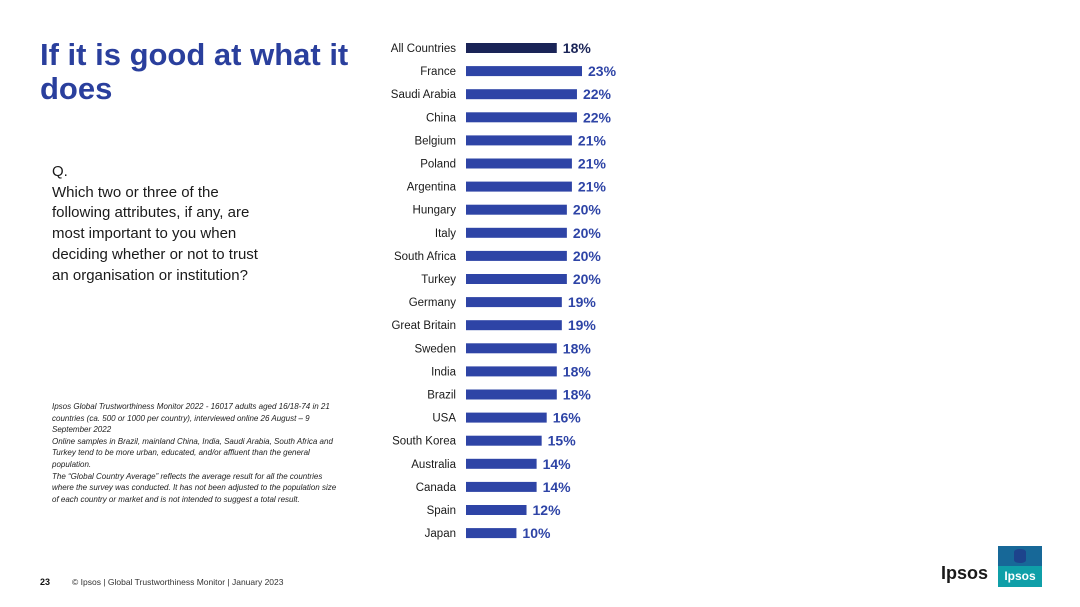 This screenshot has height=607, width=1080. I want to click on page-title: If it is good at what it does, so click(194, 71).